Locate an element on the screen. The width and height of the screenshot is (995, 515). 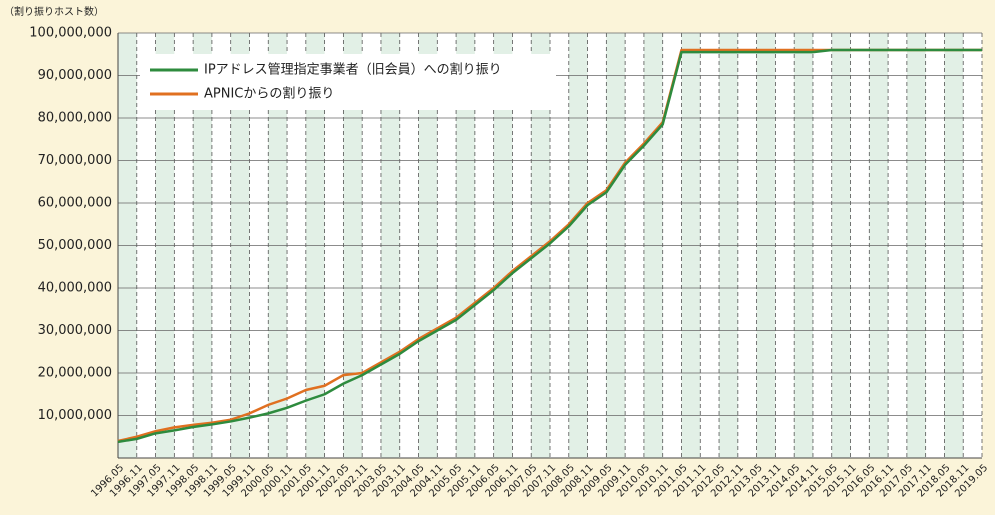
y-tick-label: 90,000,000 is located at coordinates (75, 75).